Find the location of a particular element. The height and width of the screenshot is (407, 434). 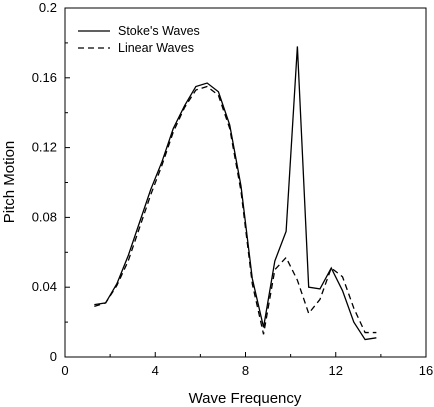

legend-label-stokes: Stoke's Waves is located at coordinates (159, 31).